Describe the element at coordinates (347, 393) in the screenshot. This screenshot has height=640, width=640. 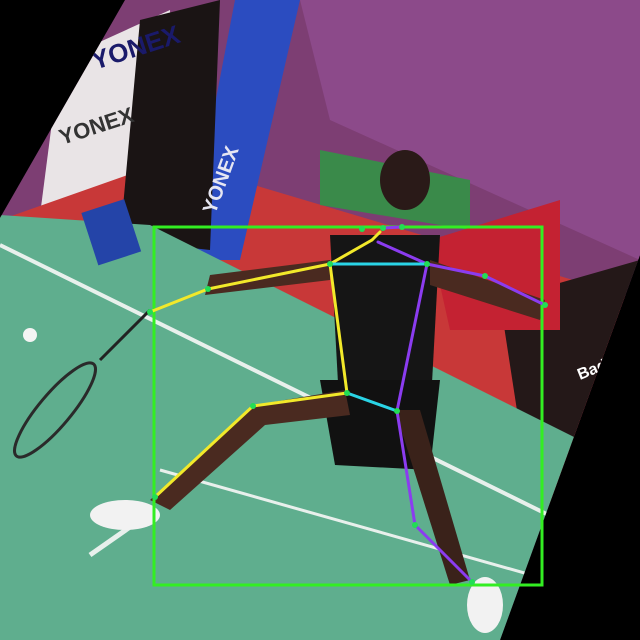
I see `keypoint-right-hip` at that location.